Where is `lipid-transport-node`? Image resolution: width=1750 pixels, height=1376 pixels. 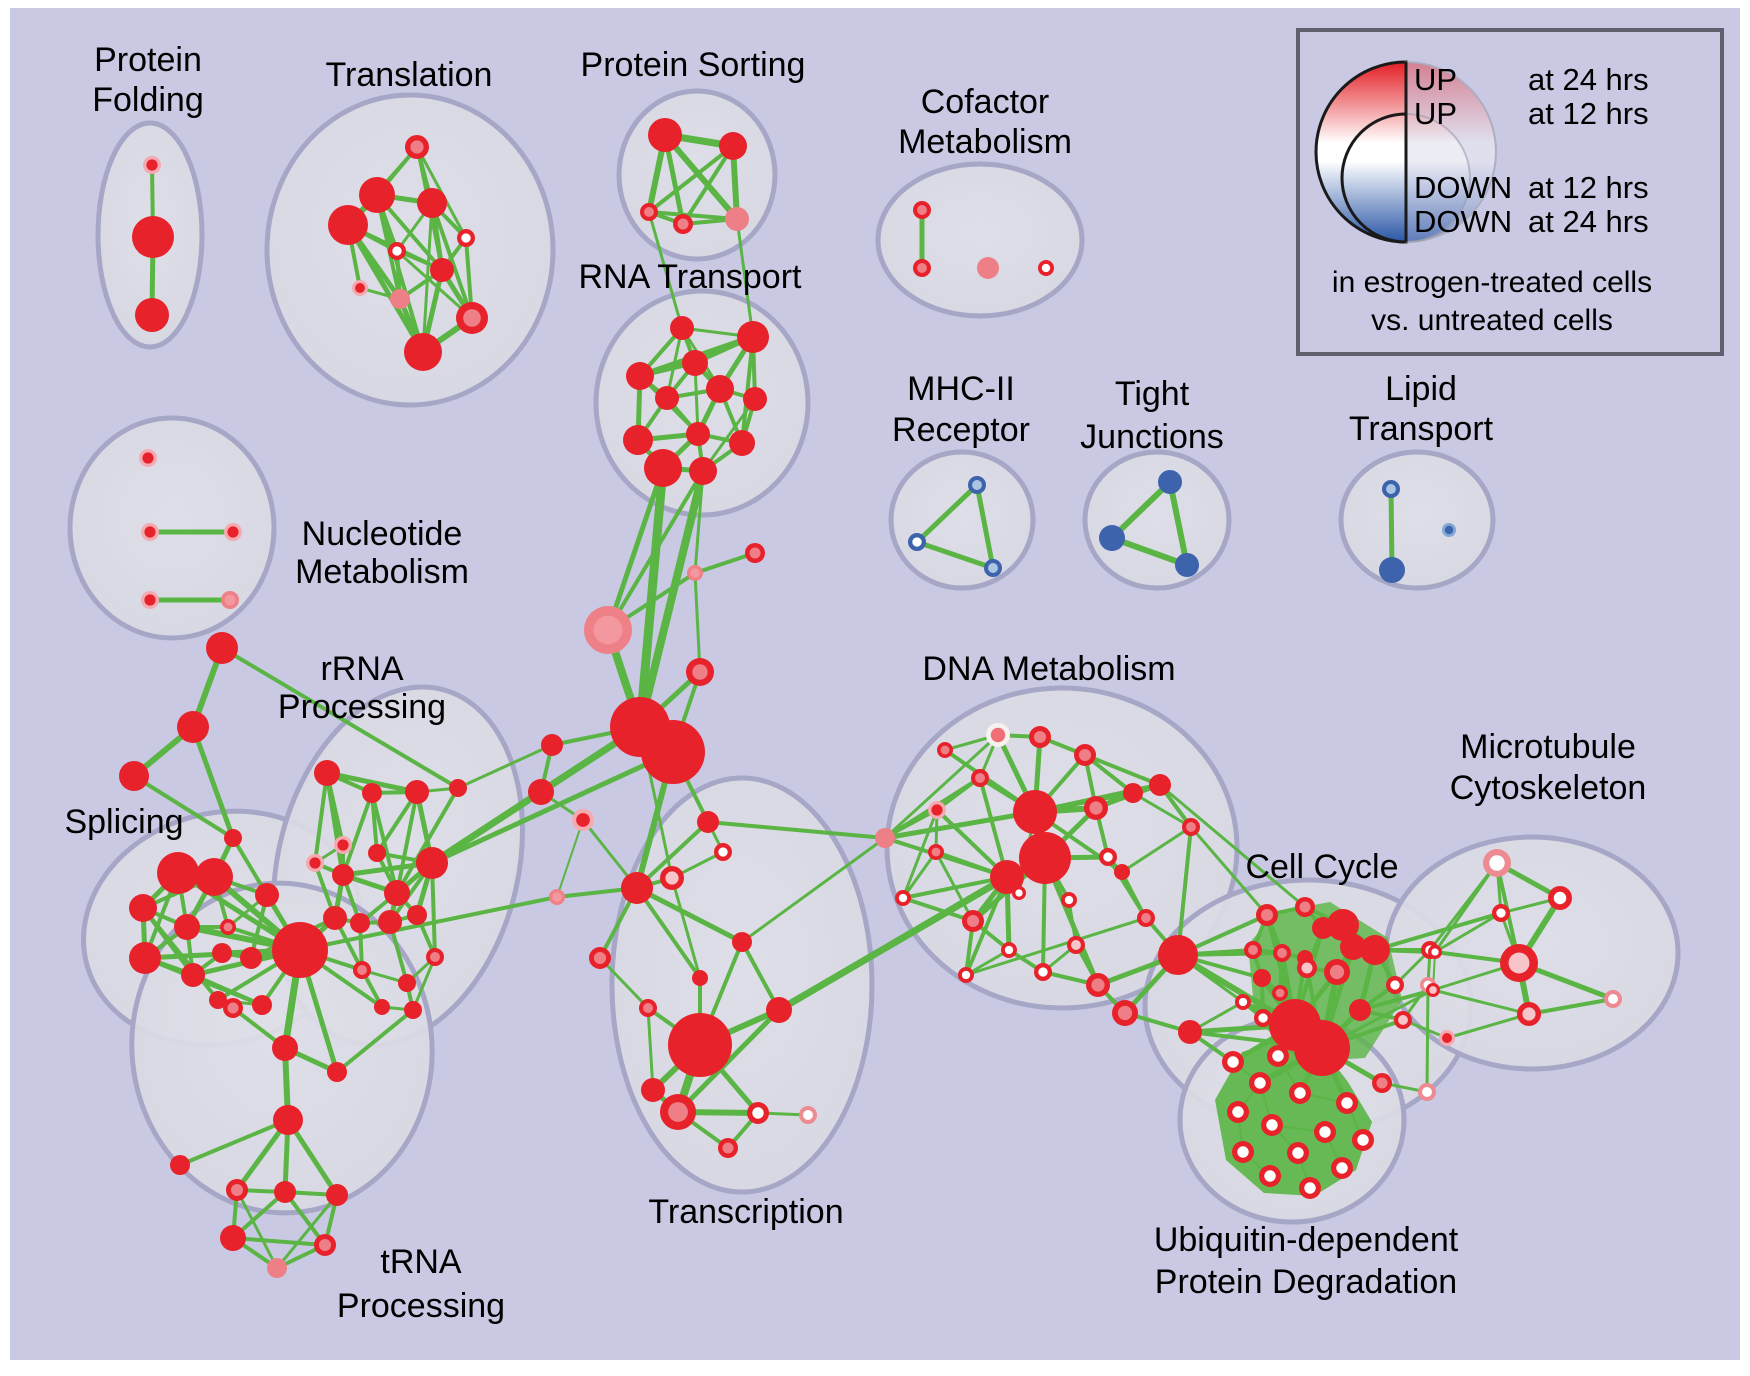
lipid-transport-node is located at coordinates (1392, 570).